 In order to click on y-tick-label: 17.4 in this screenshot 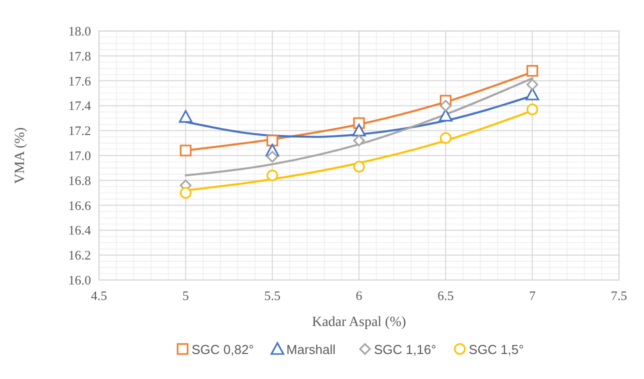, I will do `click(80, 106)`.